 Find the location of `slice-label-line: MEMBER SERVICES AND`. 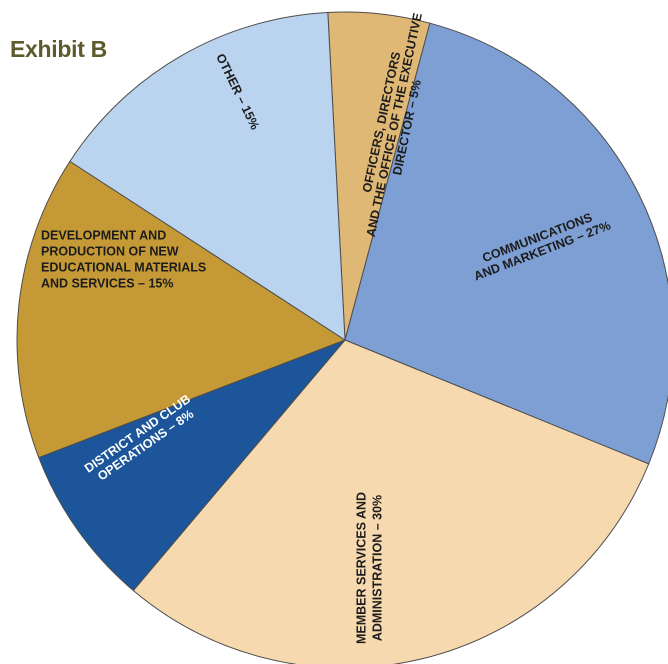

slice-label-line: MEMBER SERVICES AND is located at coordinates (361, 568).